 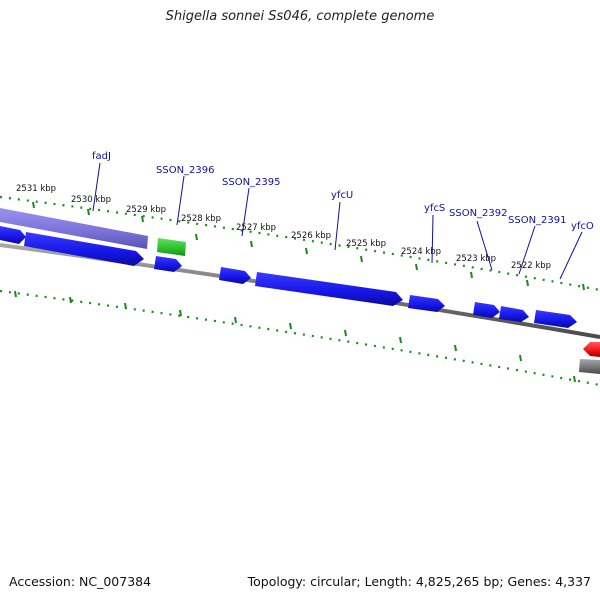 What do you see at coordinates (101, 156) in the screenshot?
I see `gene-label-fadJ: fadJ` at bounding box center [101, 156].